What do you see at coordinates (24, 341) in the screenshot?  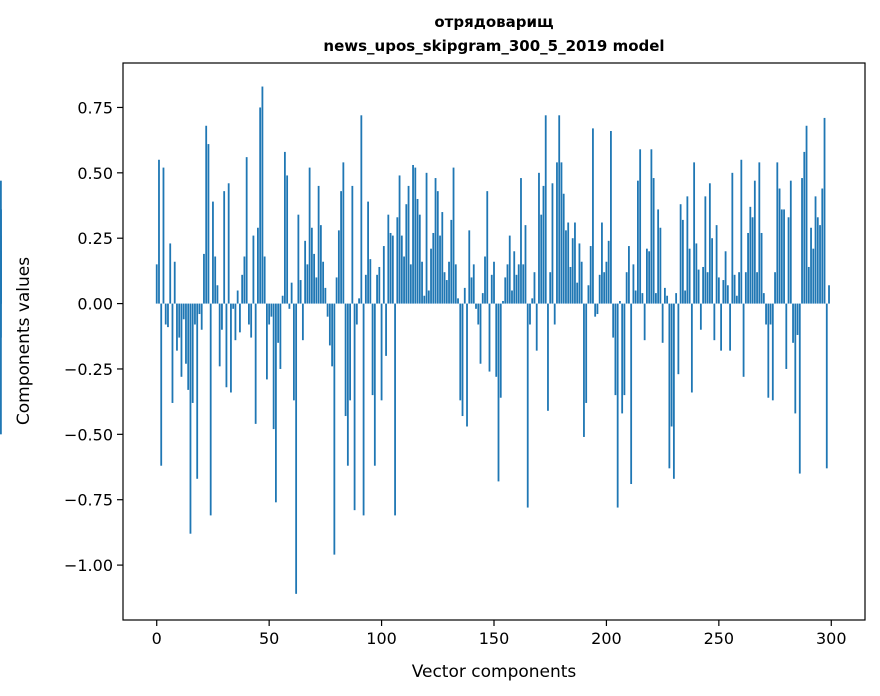 I see `y-axis-label: Components values` at bounding box center [24, 341].